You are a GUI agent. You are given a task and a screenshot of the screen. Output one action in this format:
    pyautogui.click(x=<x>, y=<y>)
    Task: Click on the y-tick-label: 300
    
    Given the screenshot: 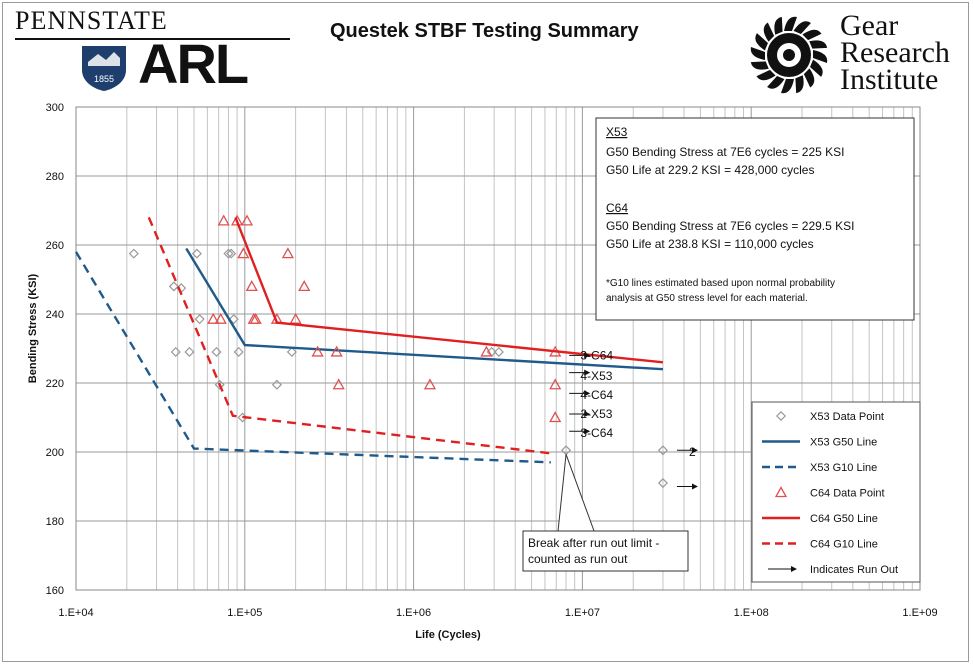 What is the action you would take?
    pyautogui.click(x=55, y=108)
    